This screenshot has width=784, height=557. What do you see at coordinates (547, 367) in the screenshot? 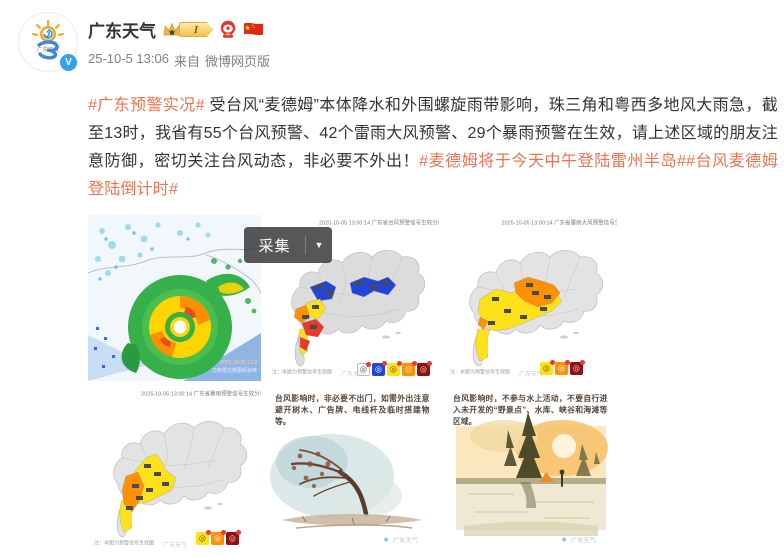
I see `gale-signal-yellow-icon: ◎` at bounding box center [547, 367].